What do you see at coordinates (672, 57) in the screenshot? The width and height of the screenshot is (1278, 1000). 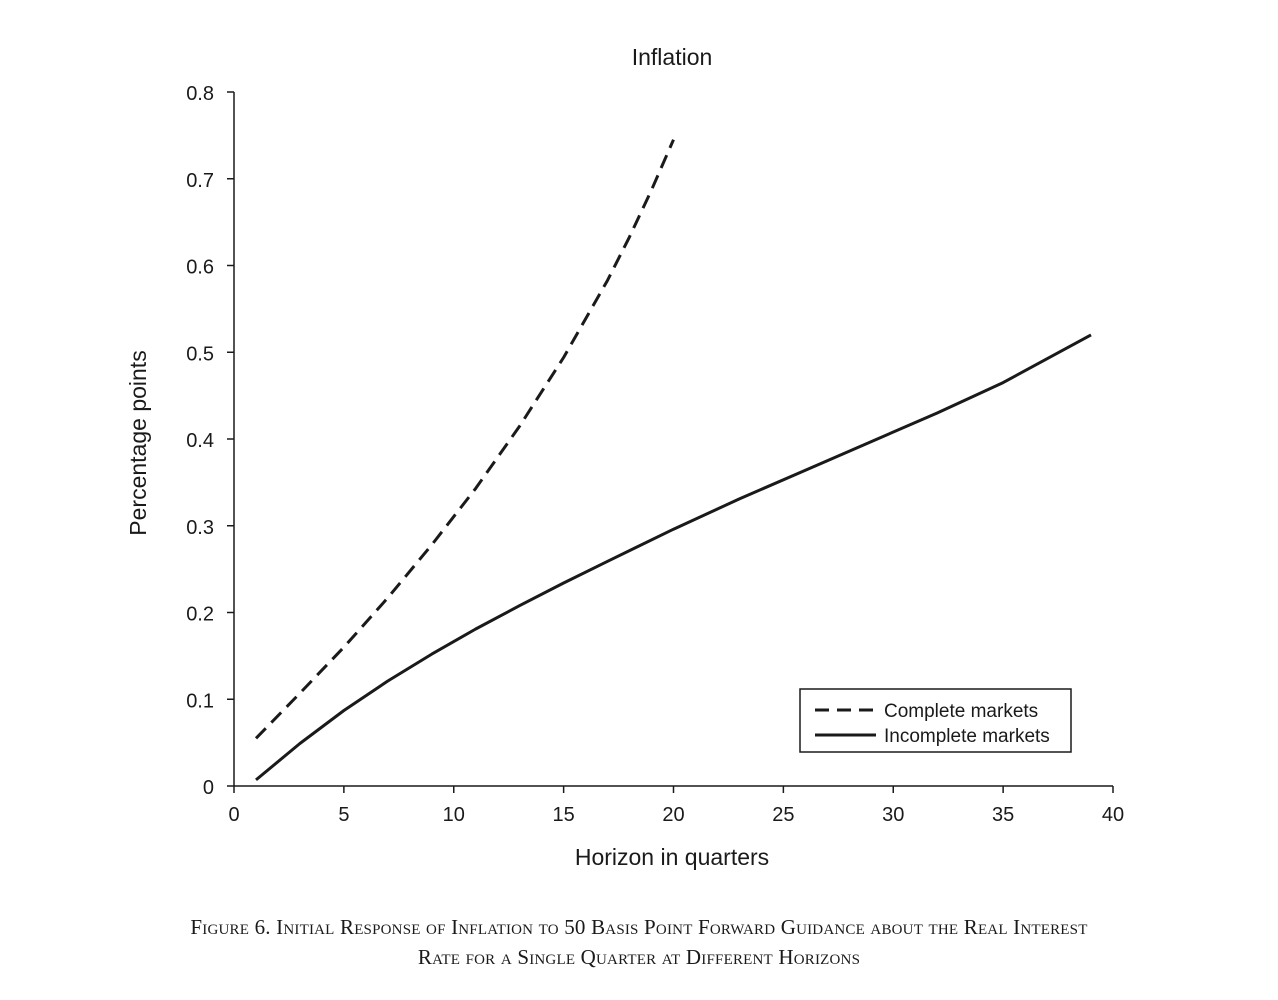 I see `chart-title: Inflation` at bounding box center [672, 57].